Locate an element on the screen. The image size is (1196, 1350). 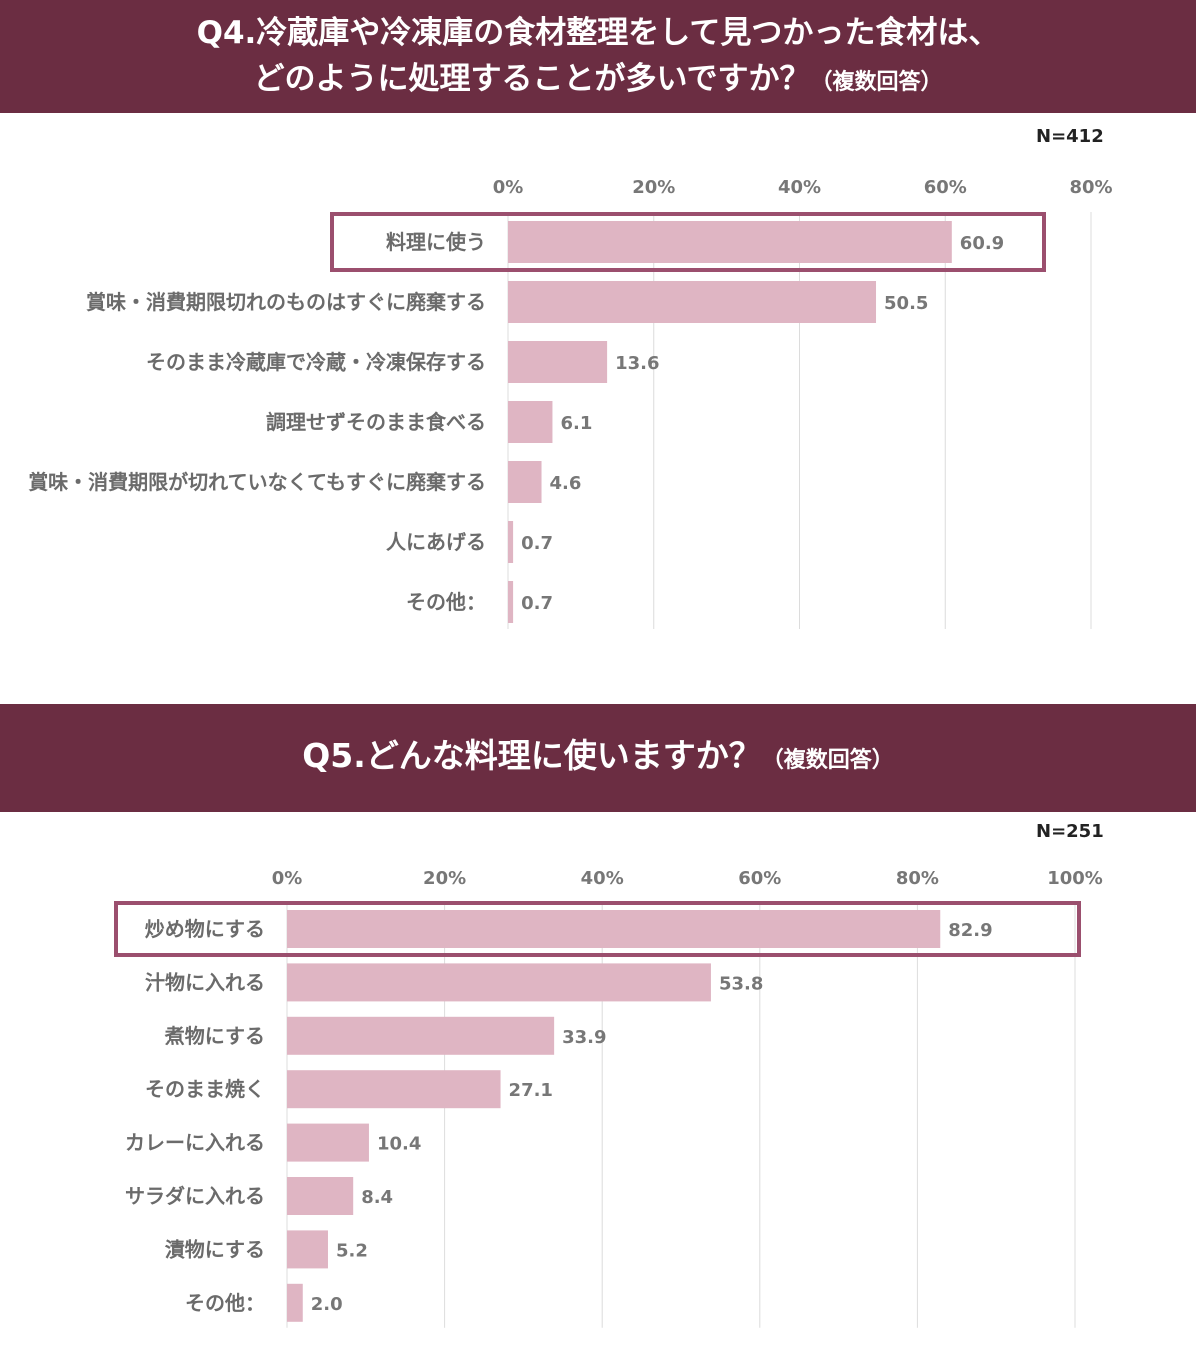
q5-title-line: Q5.どんな料理に使いますか？（複数回答） is located at coordinates (598, 758).